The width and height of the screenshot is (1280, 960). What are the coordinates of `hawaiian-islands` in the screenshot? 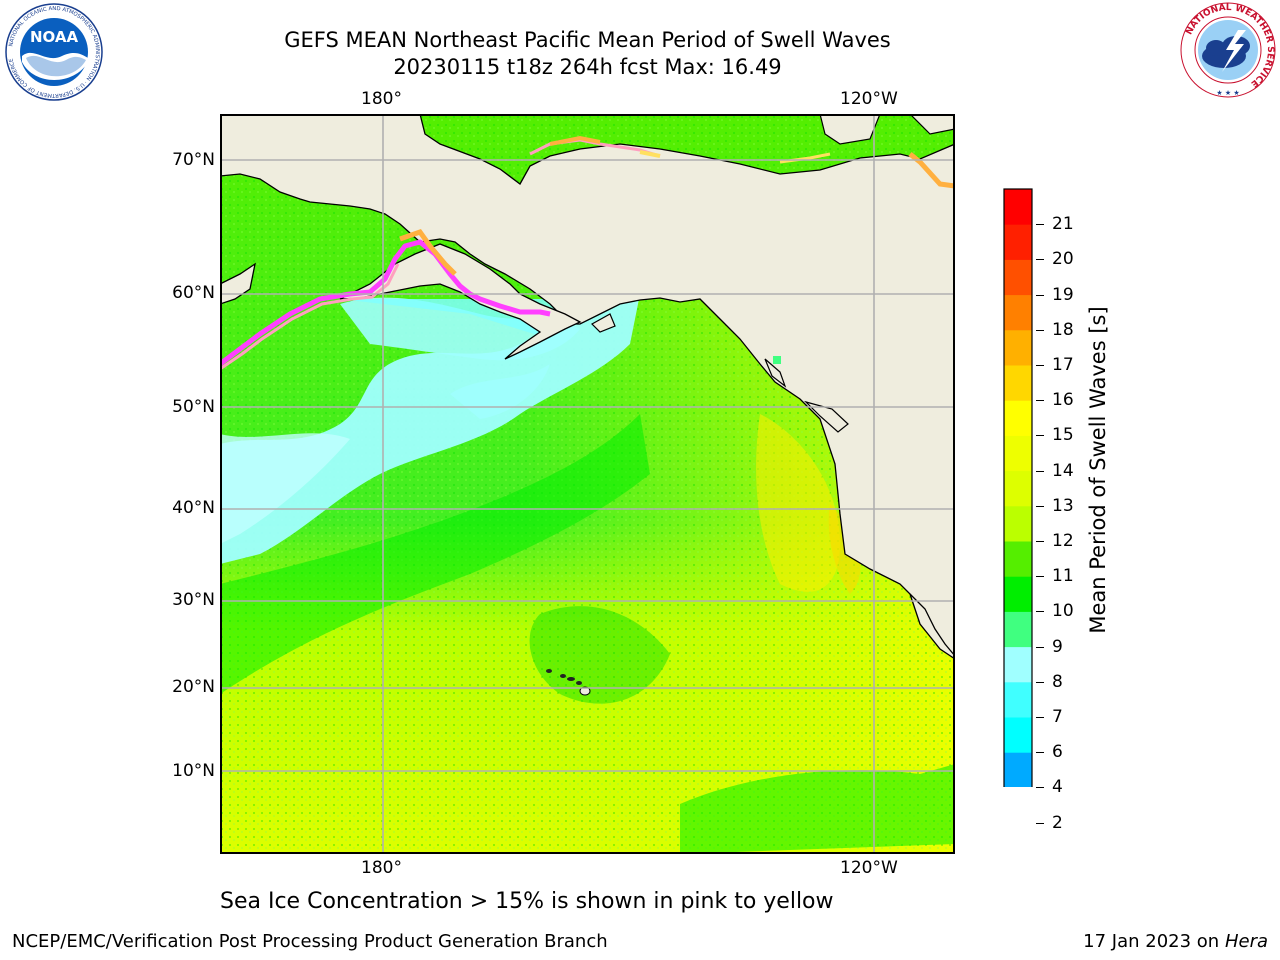 It's located at (568, 682).